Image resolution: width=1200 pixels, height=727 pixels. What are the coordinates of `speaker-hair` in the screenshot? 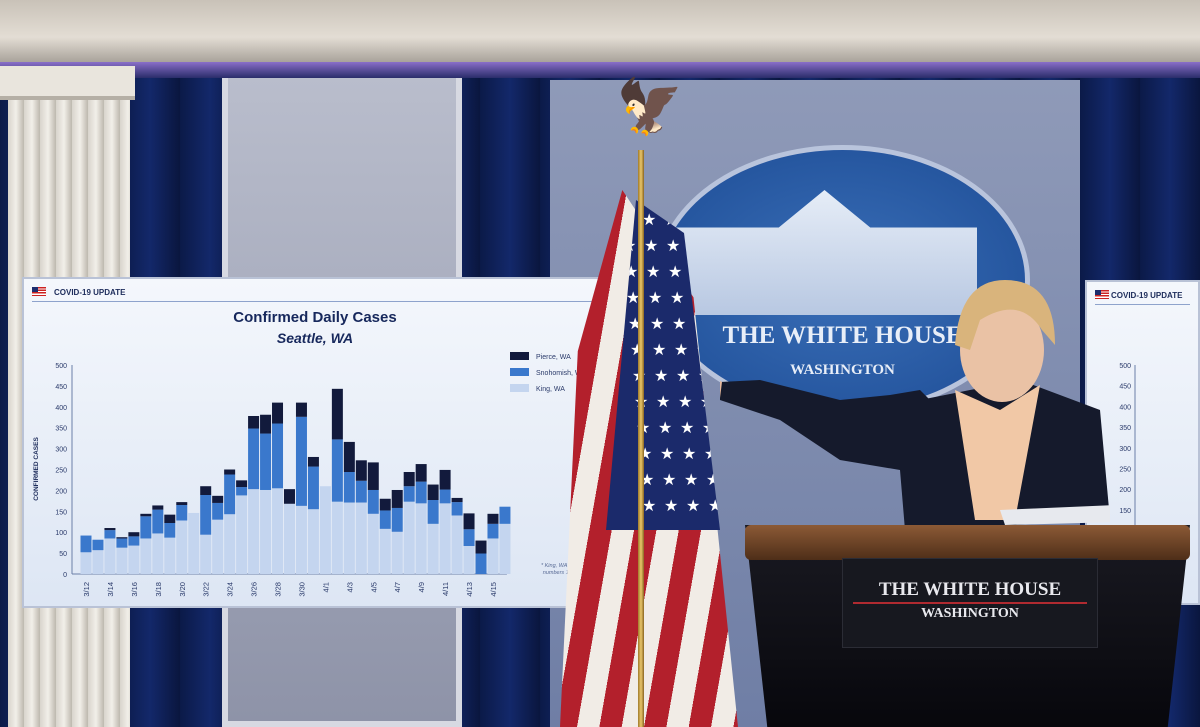 It's located at (1005, 315).